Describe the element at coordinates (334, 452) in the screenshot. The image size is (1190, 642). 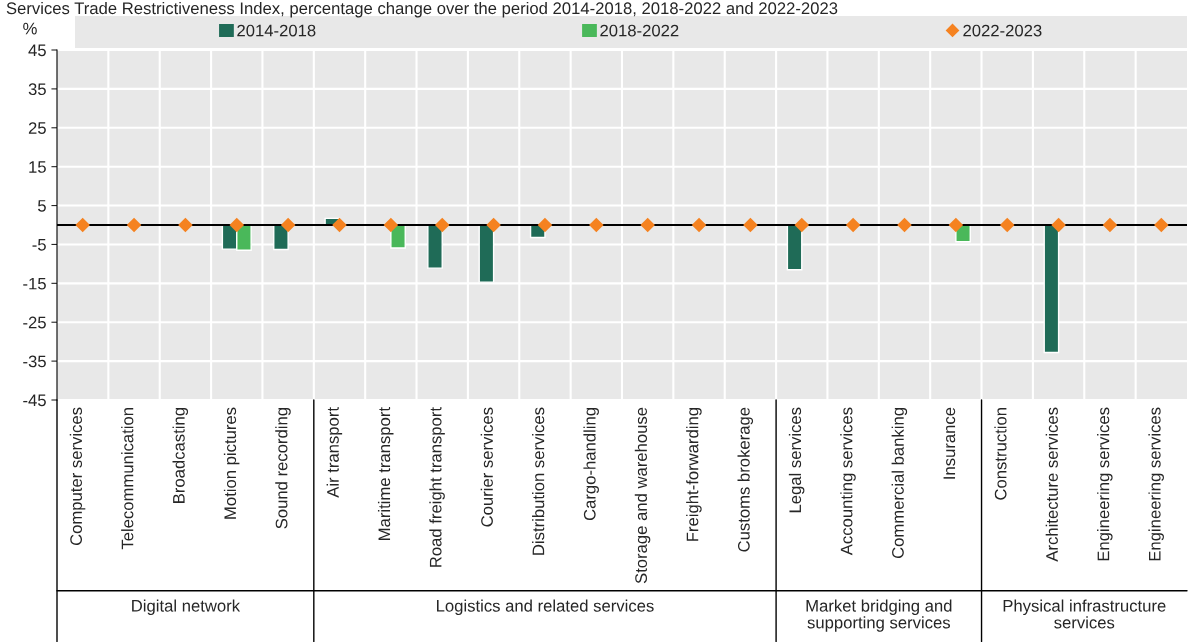
I see `x-tick-label: Air transport` at that location.